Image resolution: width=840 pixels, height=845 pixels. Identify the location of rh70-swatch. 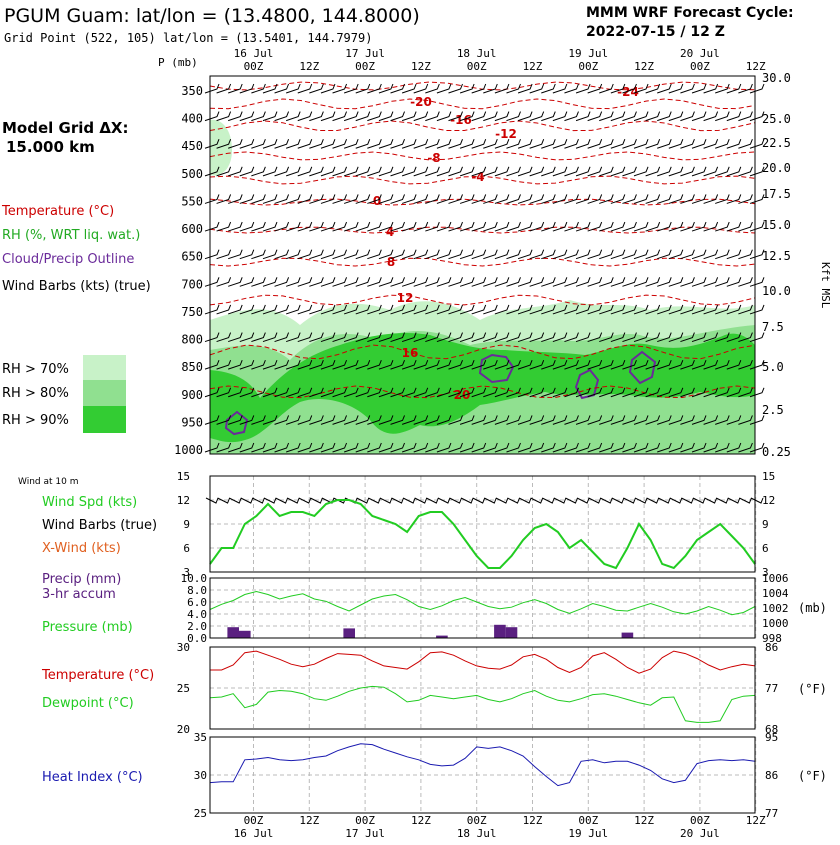
(104, 367).